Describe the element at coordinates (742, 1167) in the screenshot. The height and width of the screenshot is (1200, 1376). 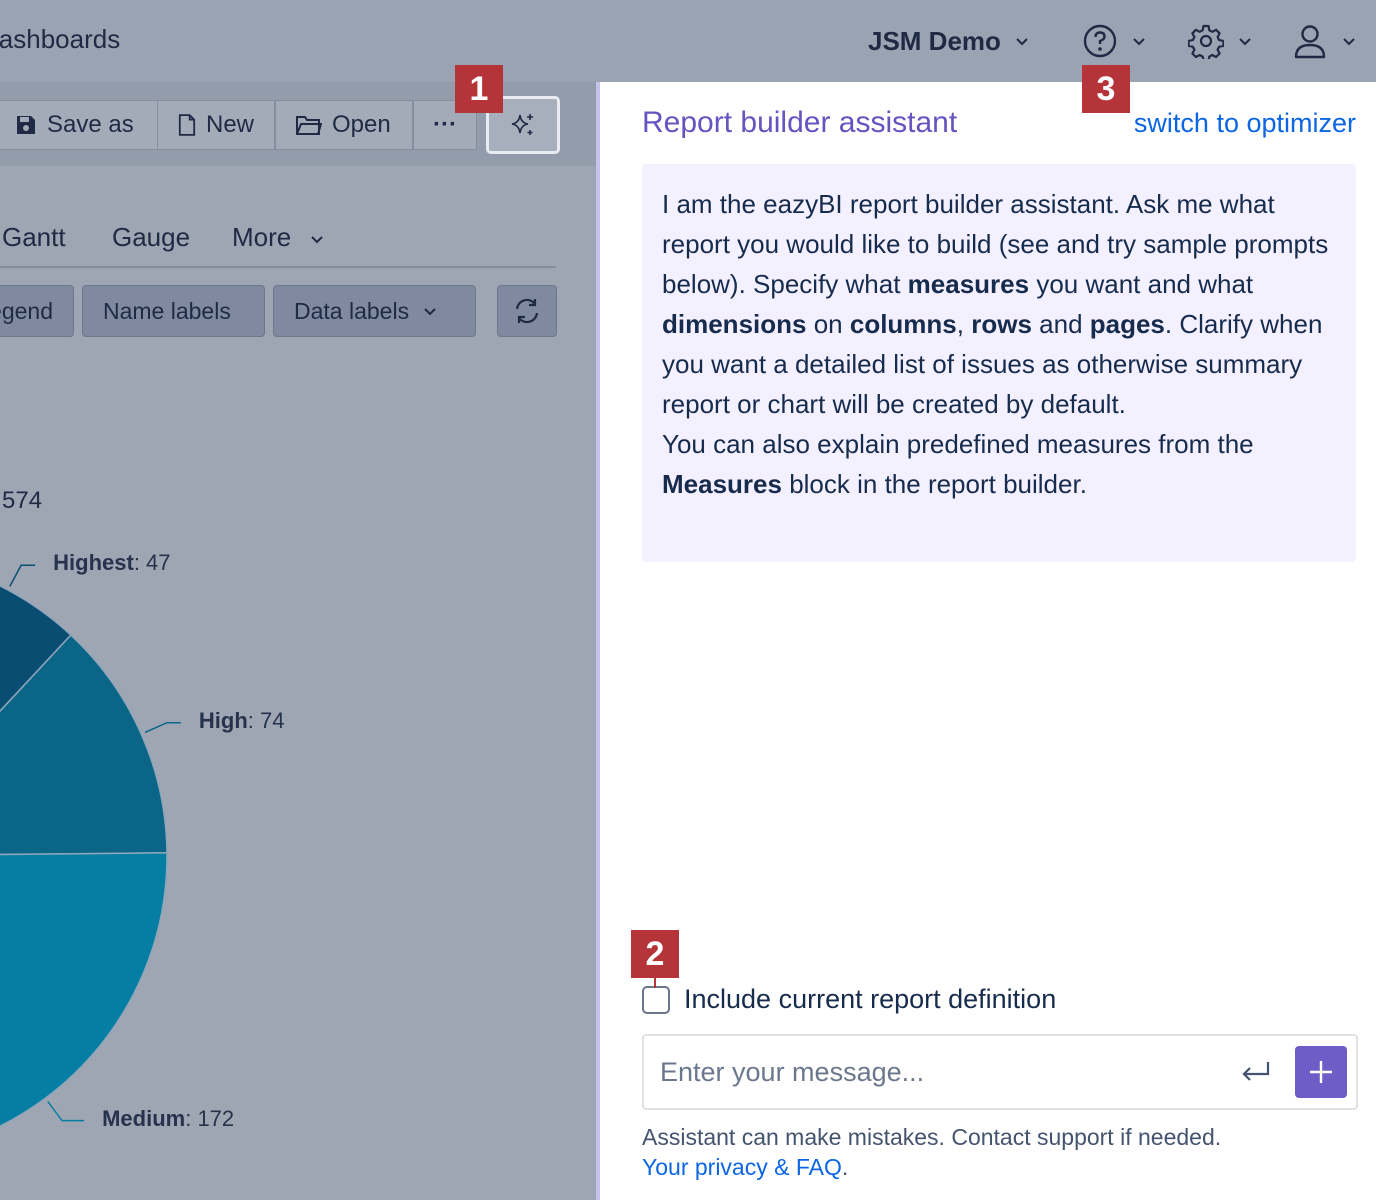
I see `privacy-faq-link: Your privacy & FAQ` at that location.